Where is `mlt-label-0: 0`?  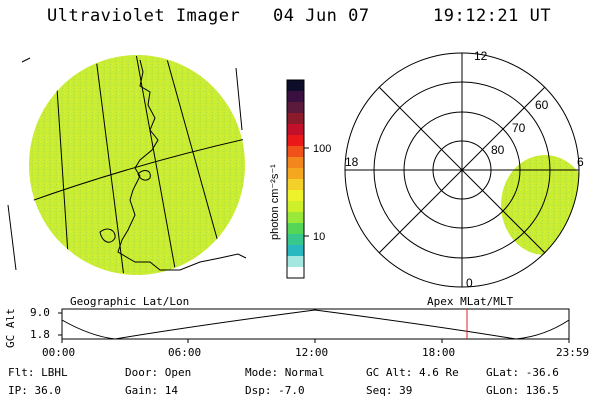 mlt-label-0: 0 is located at coordinates (469, 283).